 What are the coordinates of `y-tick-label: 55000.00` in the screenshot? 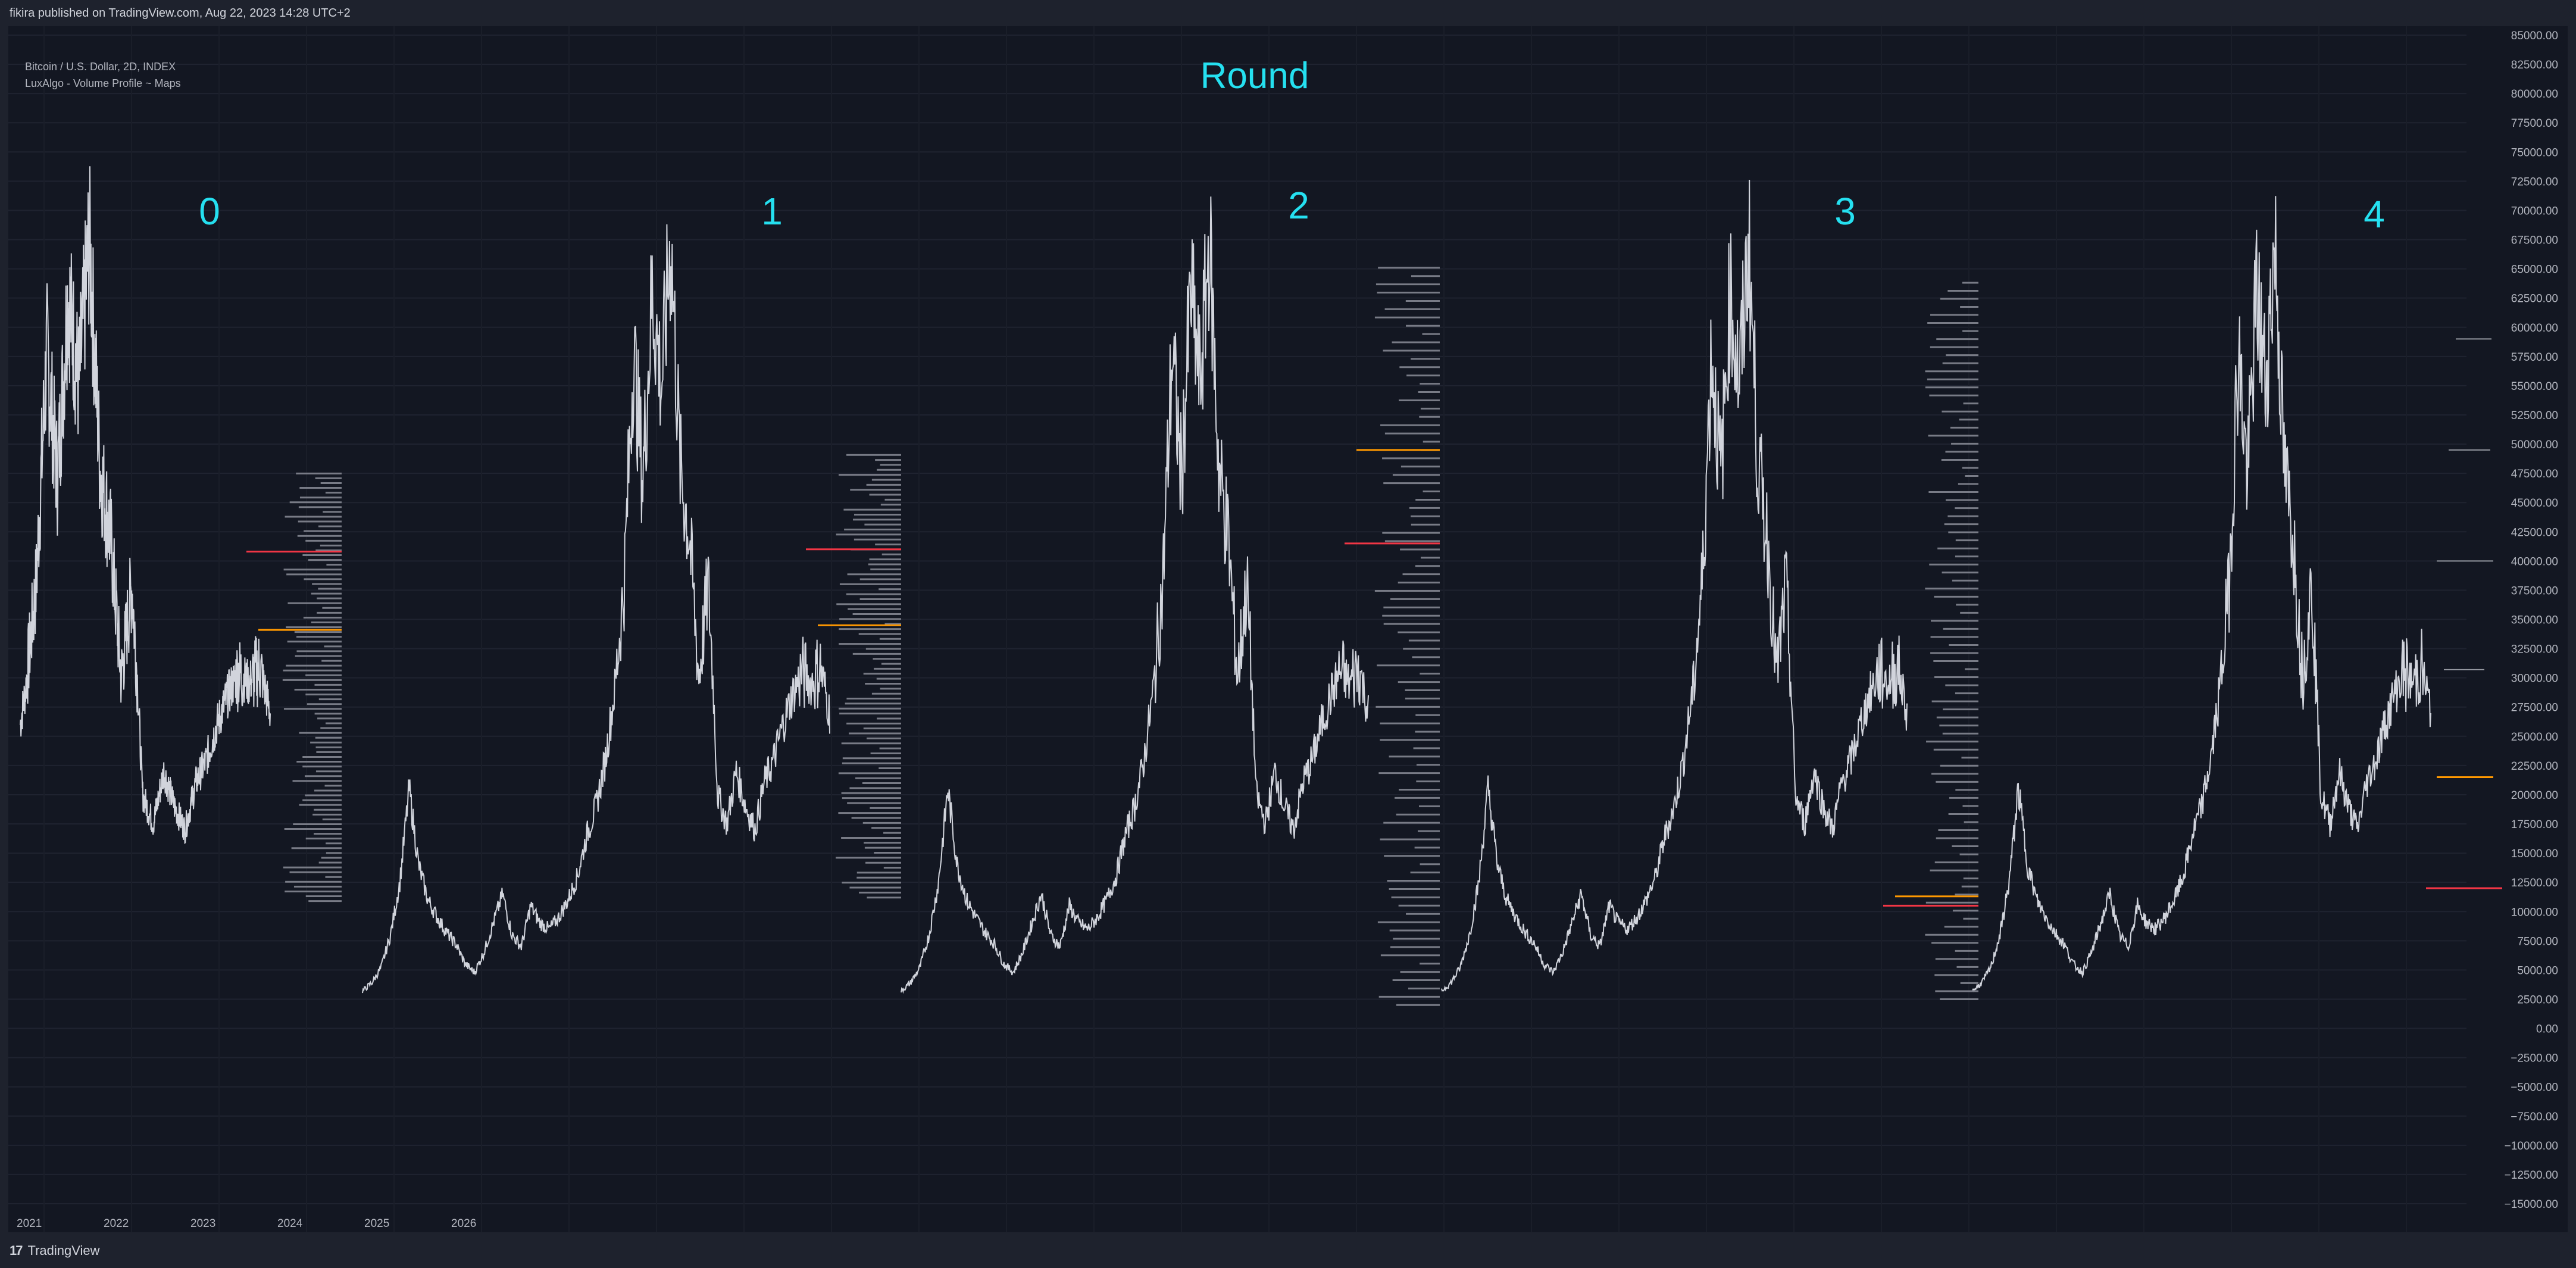 It's located at (2534, 386).